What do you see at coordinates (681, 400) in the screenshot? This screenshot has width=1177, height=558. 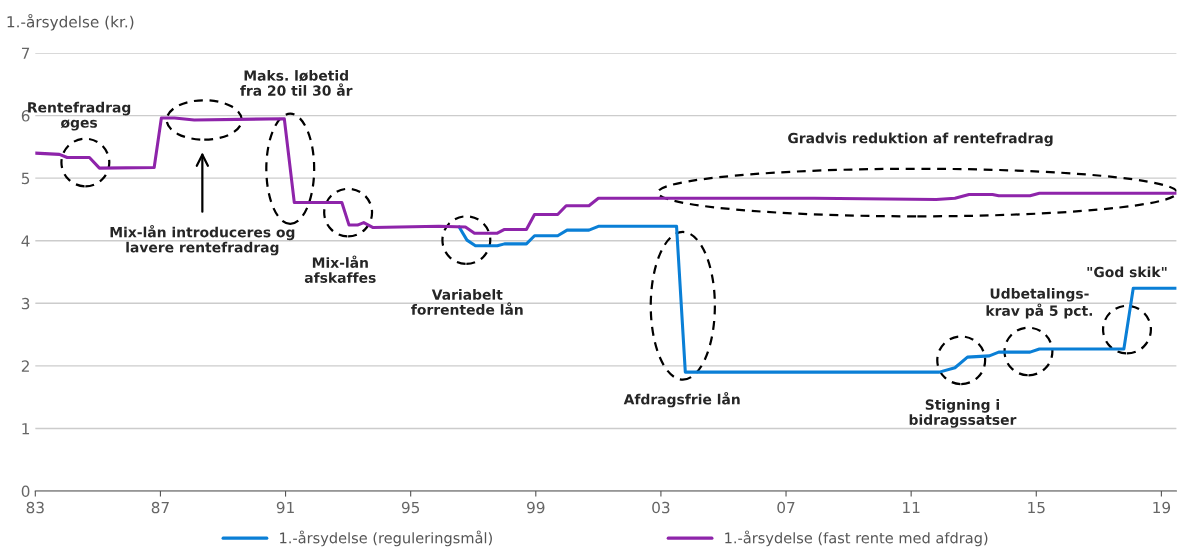 I see `annotation: Afdragsfrie lån` at bounding box center [681, 400].